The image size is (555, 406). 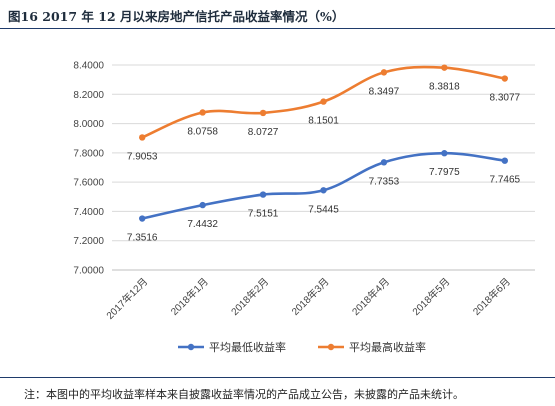 What do you see at coordinates (504, 98) in the screenshot?
I see `data-label: 8.3077` at bounding box center [504, 98].